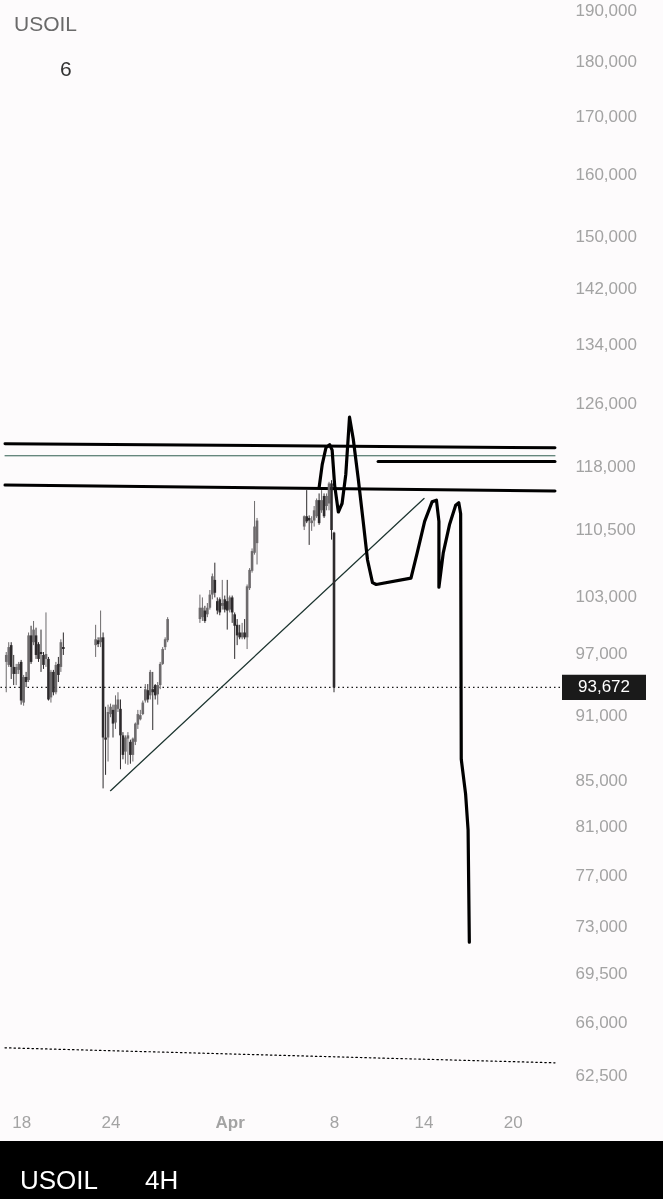 Image resolution: width=663 pixels, height=1199 pixels. What do you see at coordinates (424, 1122) in the screenshot?
I see `x-tick-label: 14` at bounding box center [424, 1122].